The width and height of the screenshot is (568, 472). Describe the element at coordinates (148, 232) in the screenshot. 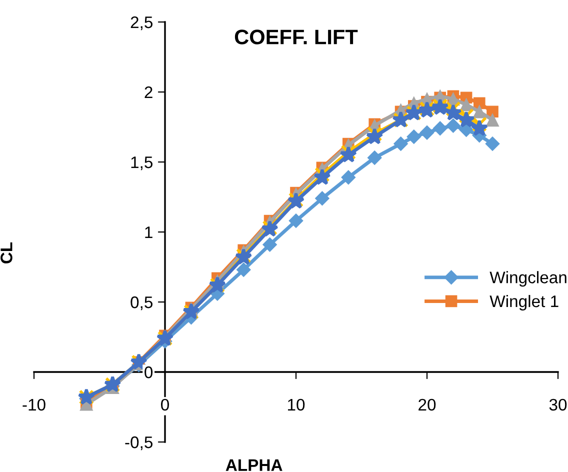

I see `y-tick-label: 1` at that location.